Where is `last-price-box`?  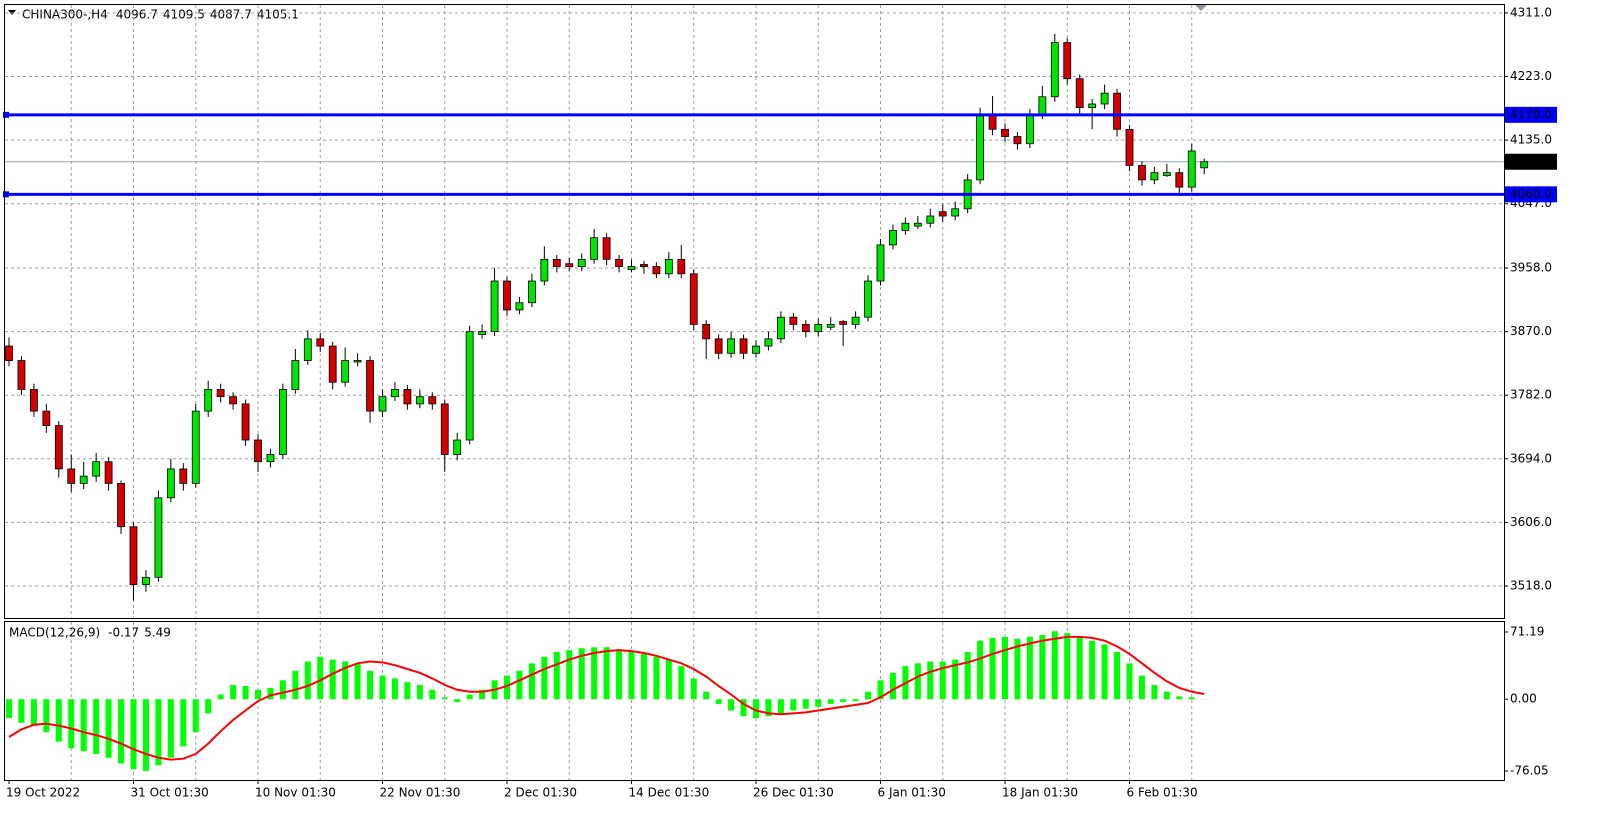
last-price-box is located at coordinates (1531, 161).